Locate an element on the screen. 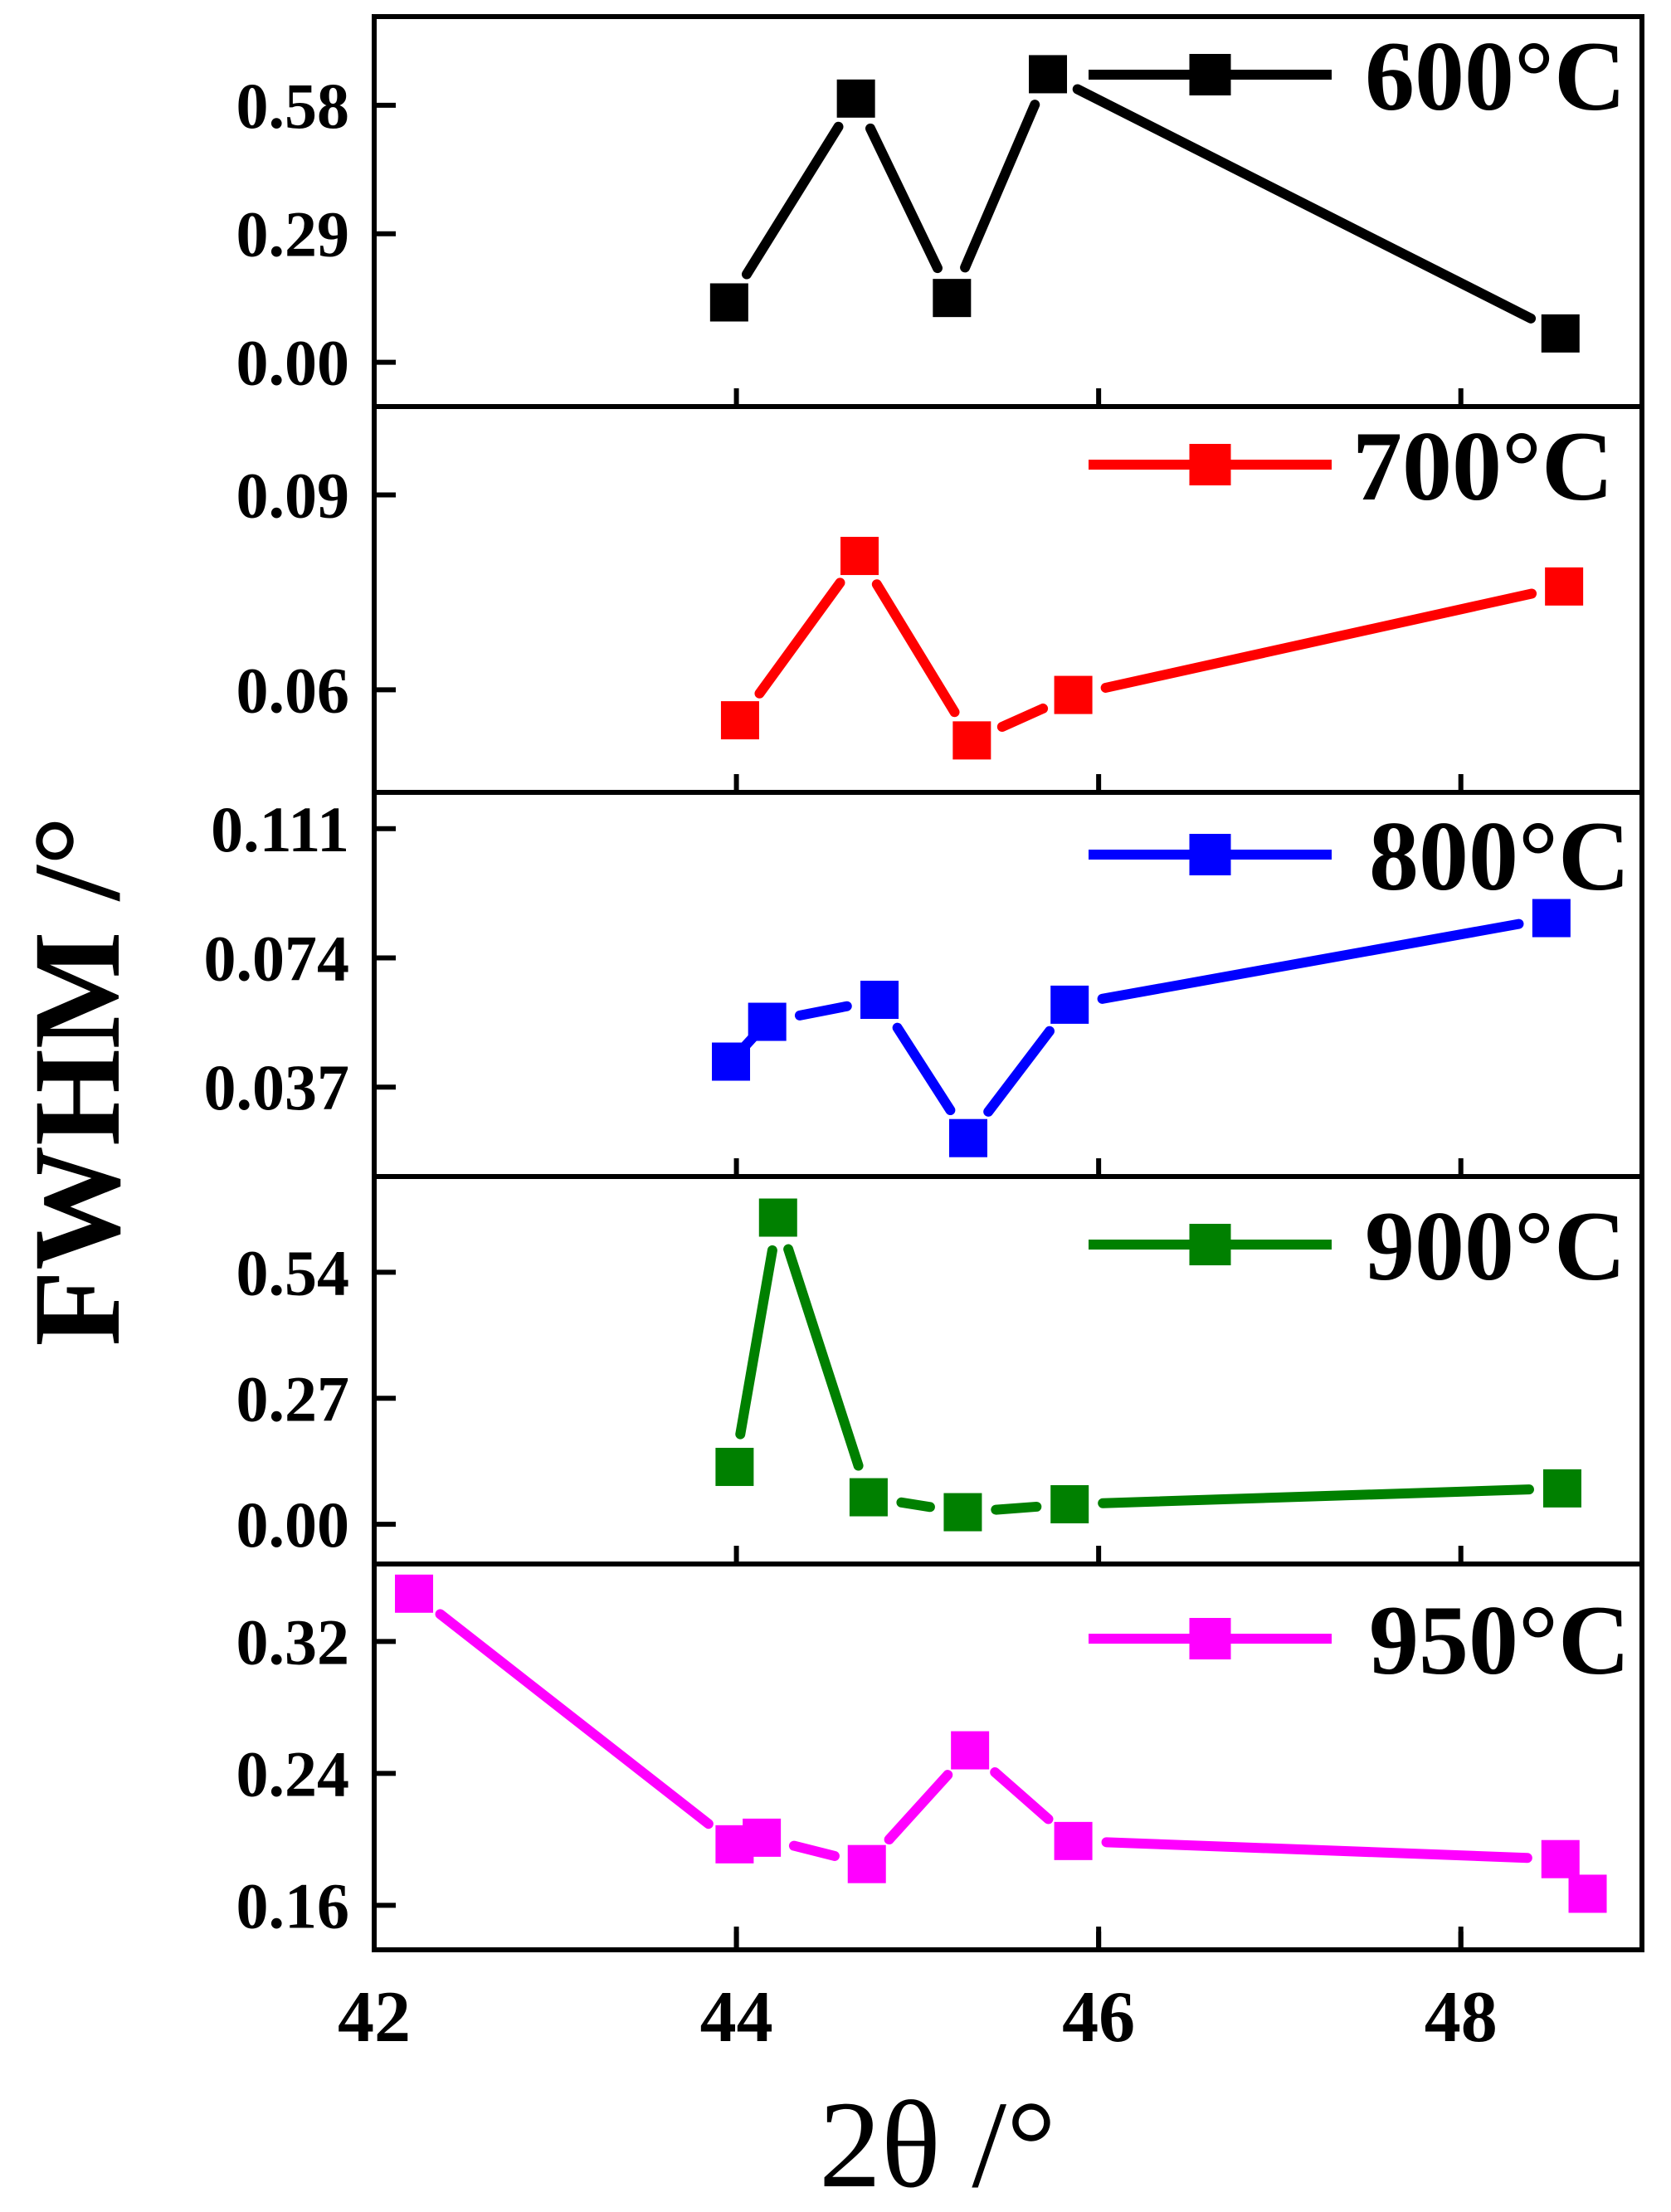 The height and width of the screenshot is (2212, 1671). y-tick-label: 0.037 is located at coordinates (277, 1087).